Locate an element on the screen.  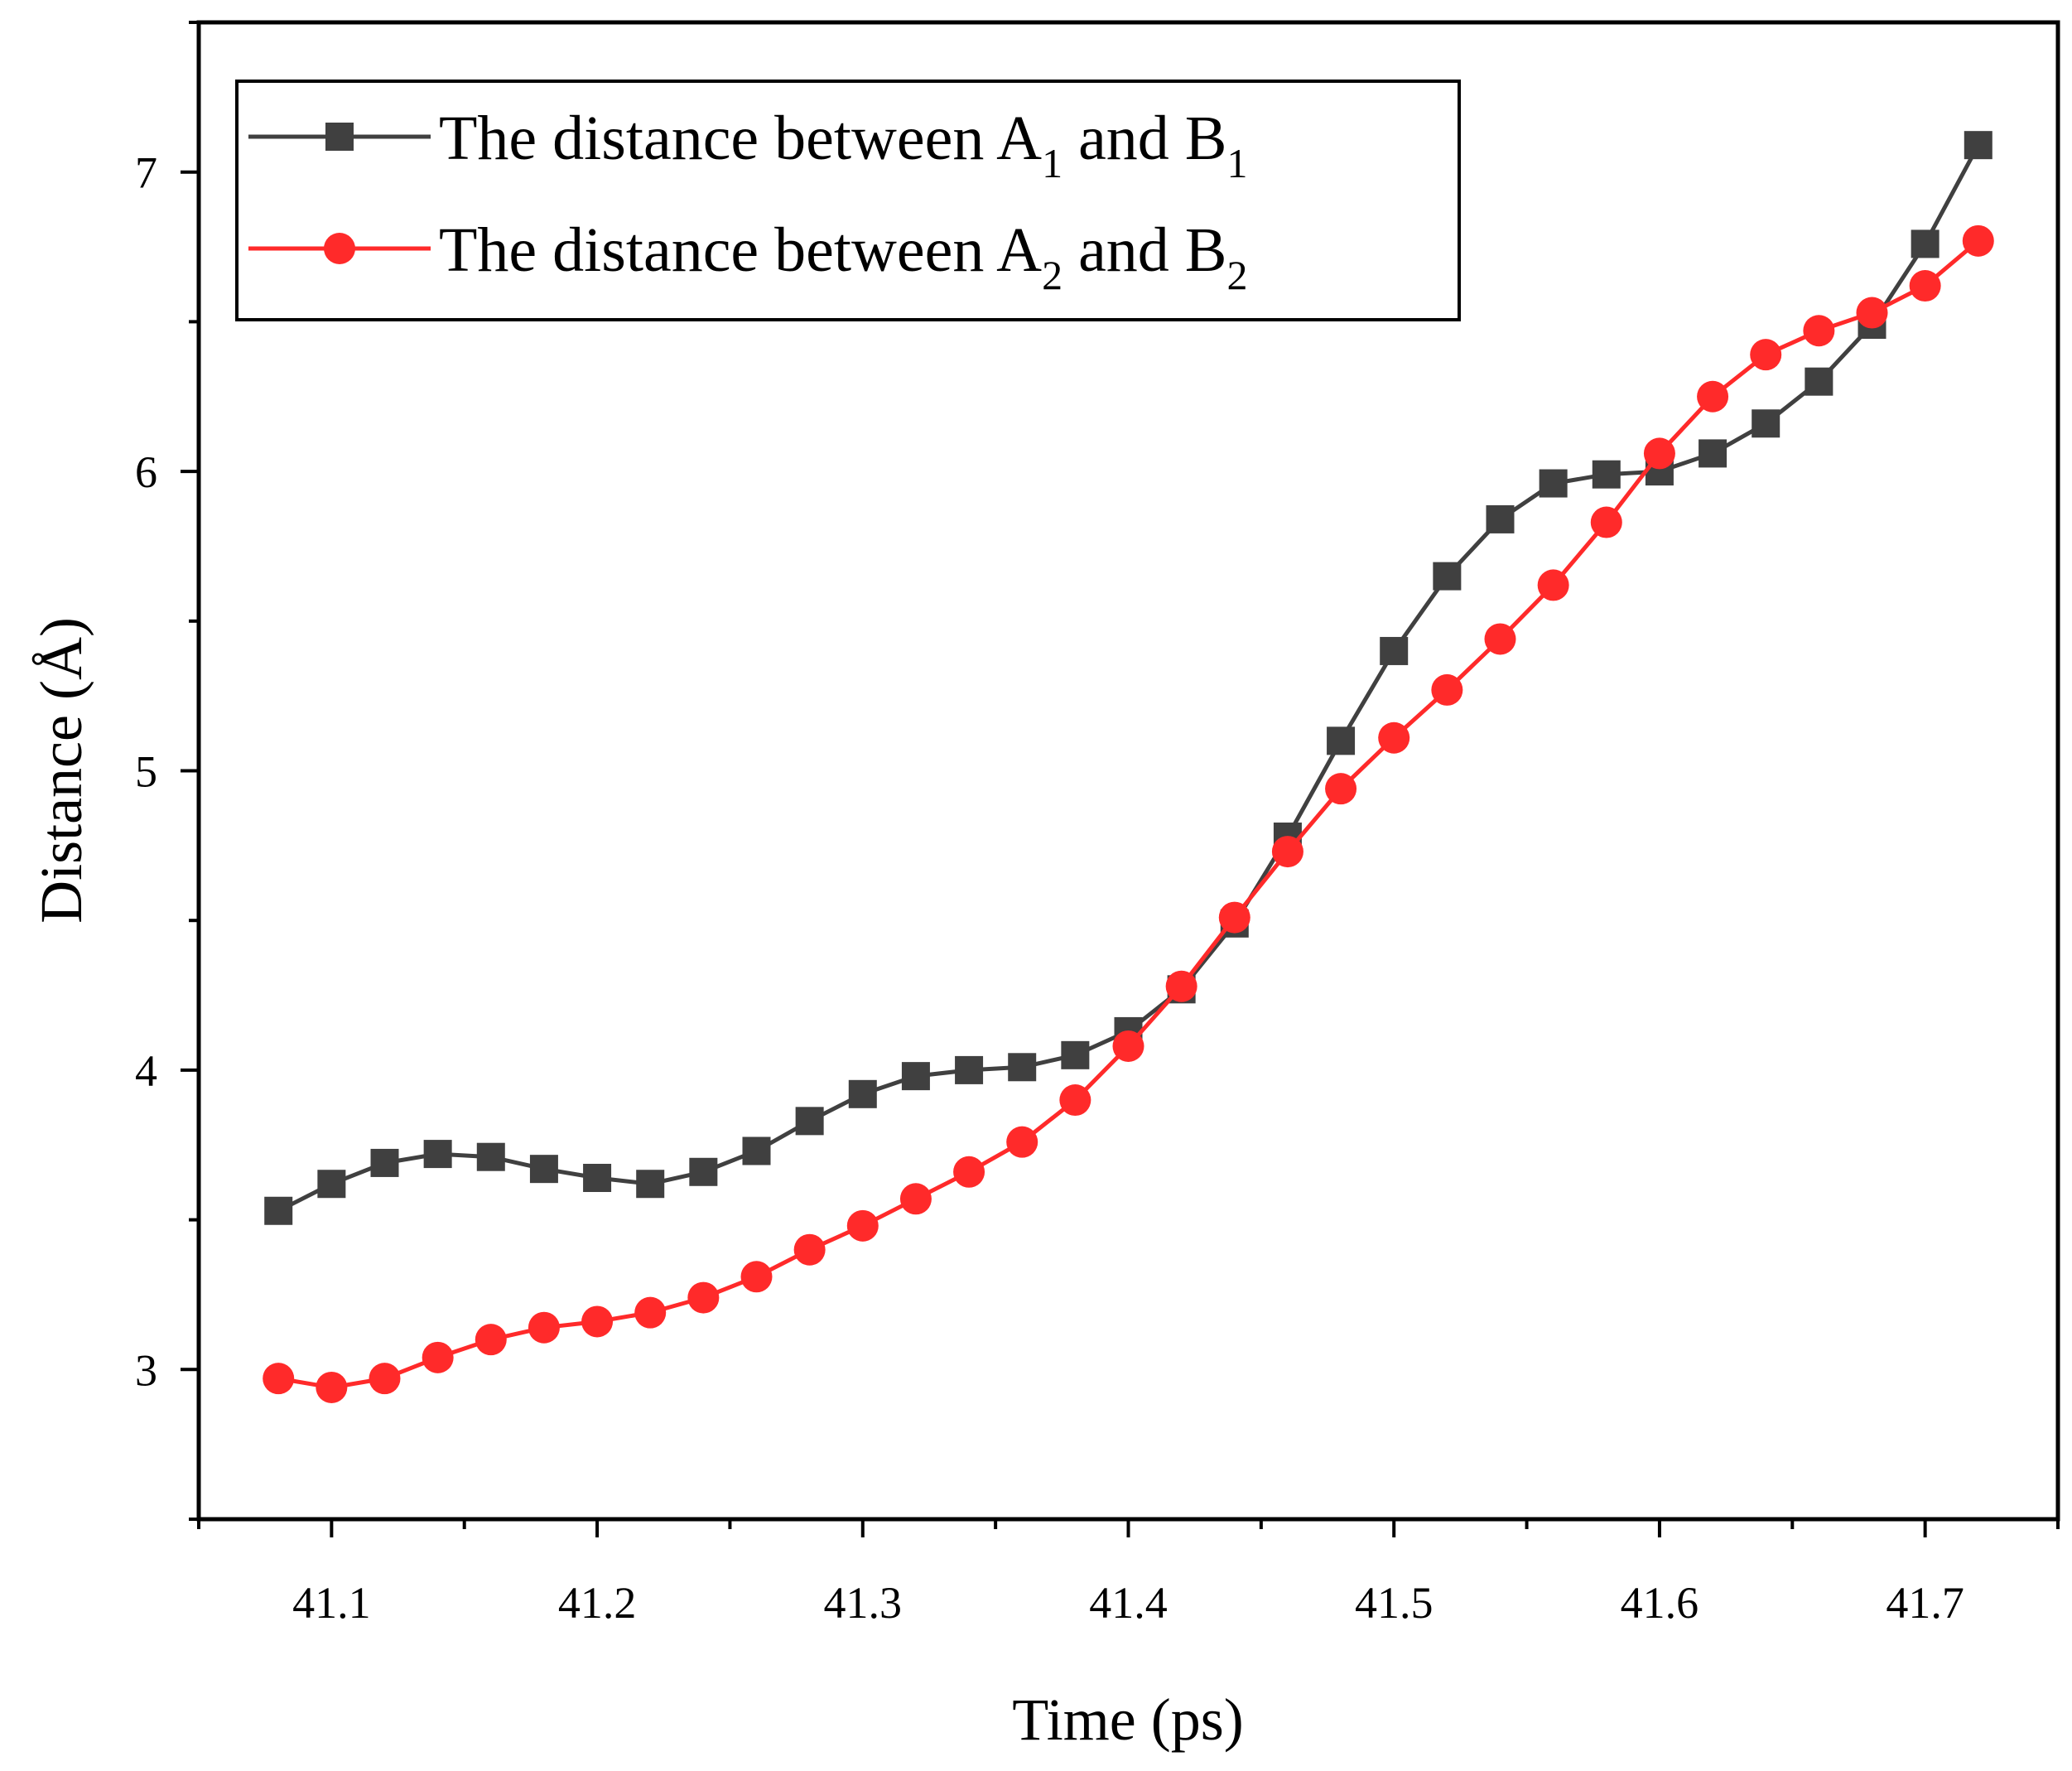
legend-box is located at coordinates (848, 200).